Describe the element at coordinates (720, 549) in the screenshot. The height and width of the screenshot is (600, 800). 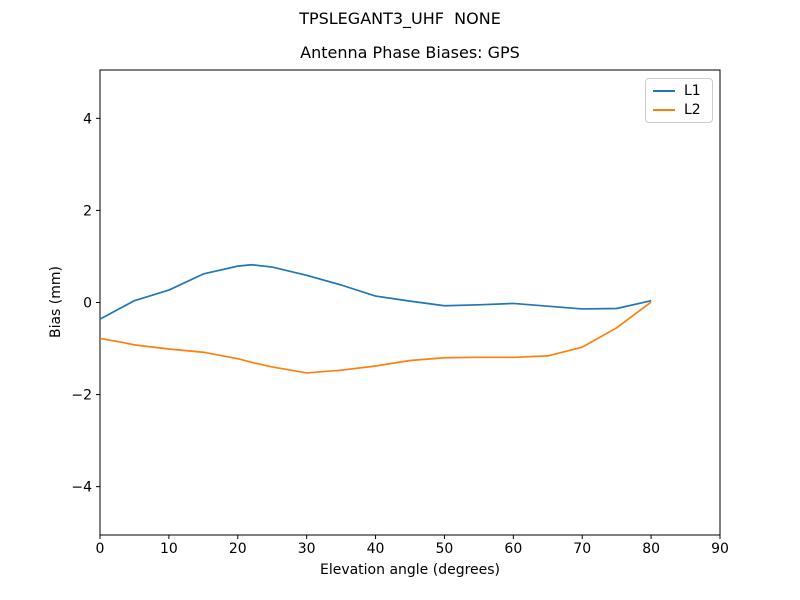
I see `x-tick-label: 90` at that location.